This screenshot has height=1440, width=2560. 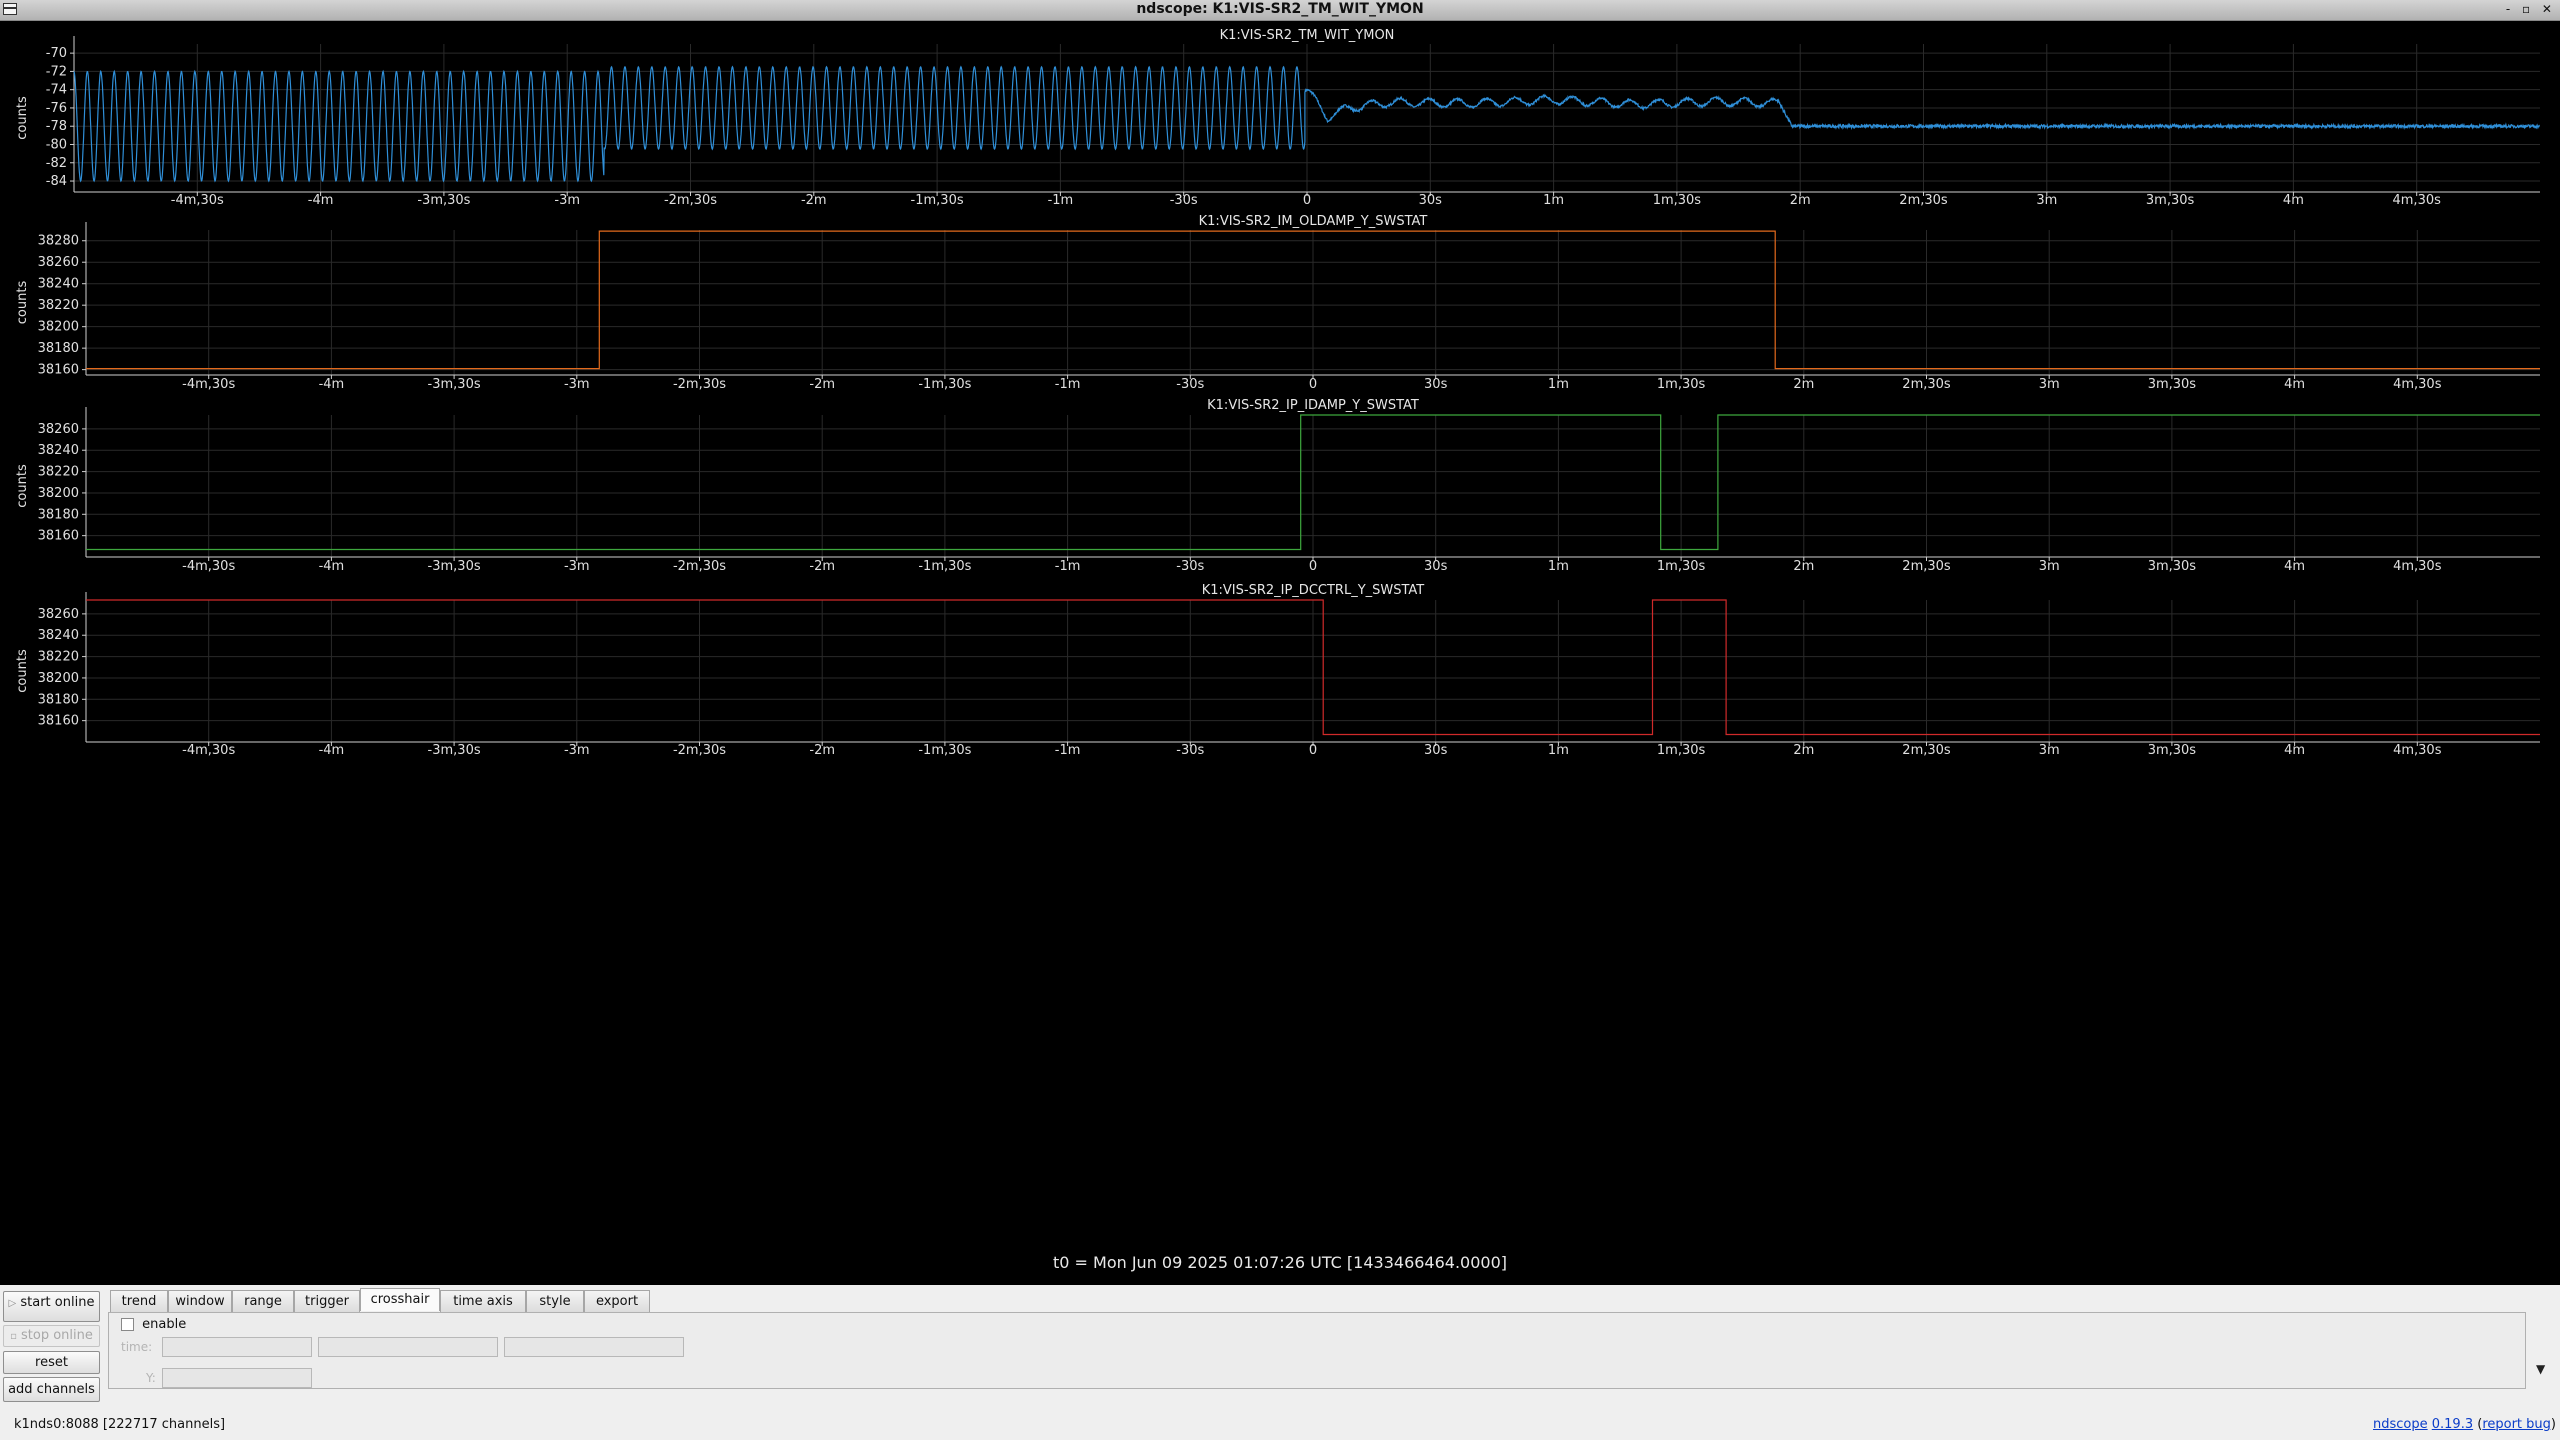 I want to click on crosshair-gps-field, so click(x=408, y=1347).